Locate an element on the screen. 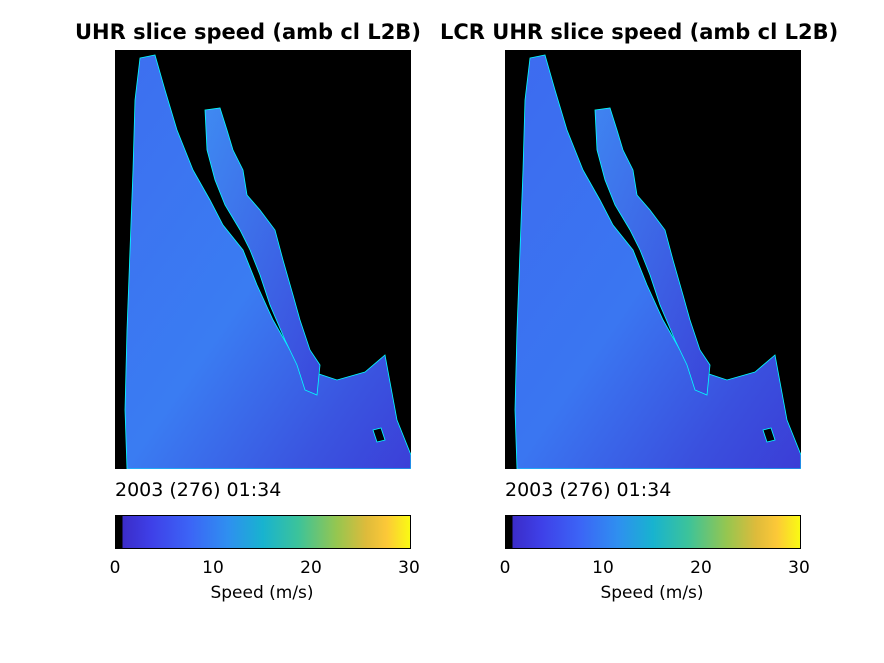 This screenshot has width=884, height=663. panel-title: LCR UHR slice speed (amb cl L2B) is located at coordinates (639, 32).